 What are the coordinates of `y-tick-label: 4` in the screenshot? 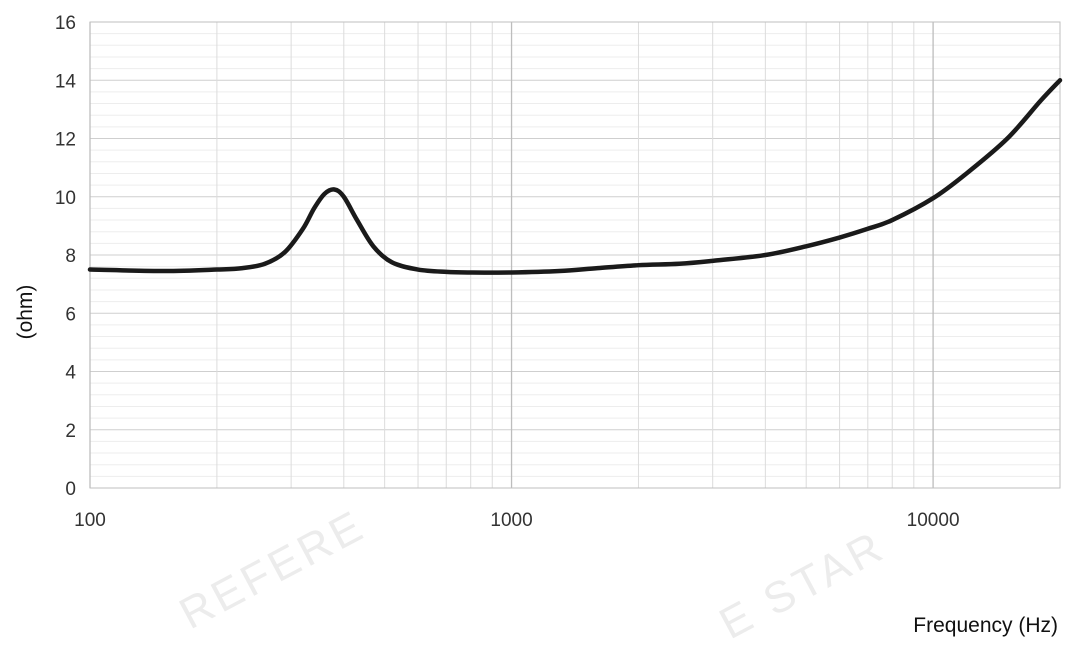 It's located at (70, 373).